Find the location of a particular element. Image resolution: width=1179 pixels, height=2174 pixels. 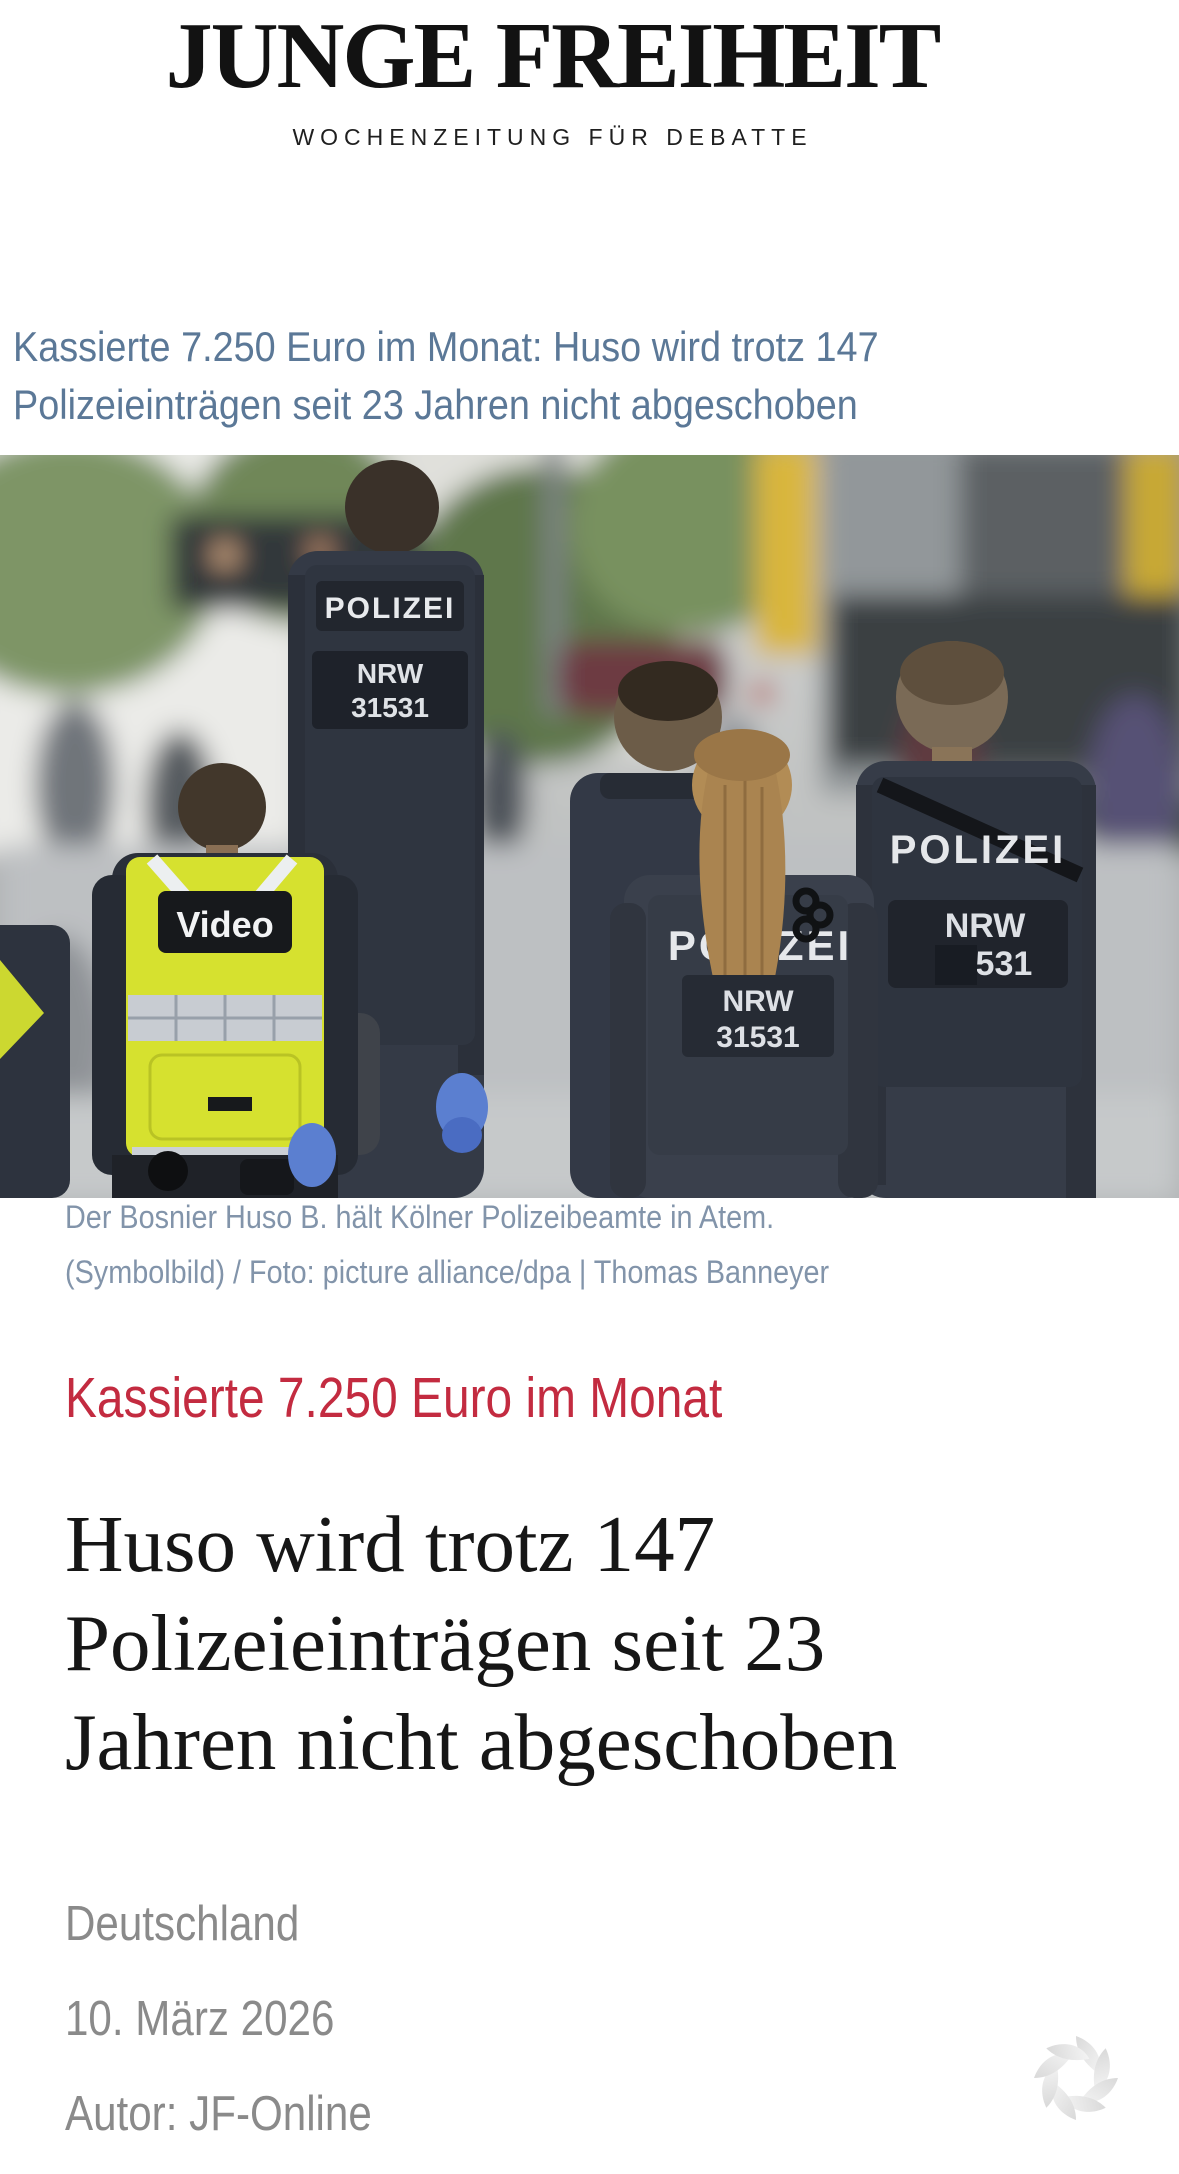

camera-shutter-icon is located at coordinates (1076, 2078).